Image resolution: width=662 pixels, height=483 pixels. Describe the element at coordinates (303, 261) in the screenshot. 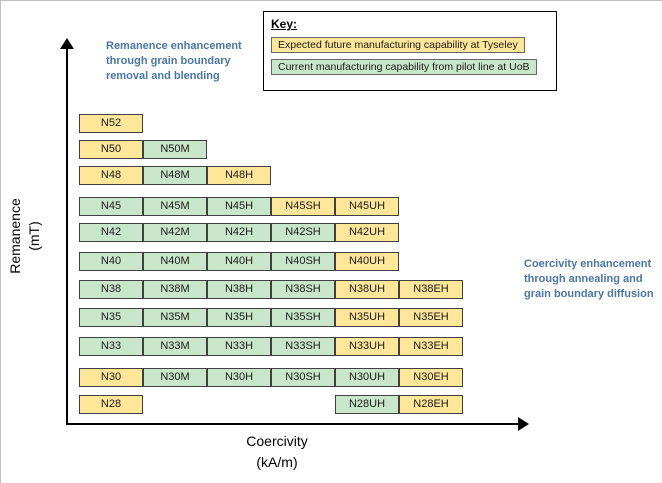

I see `grade-cell-n40sh: N40SH` at that location.